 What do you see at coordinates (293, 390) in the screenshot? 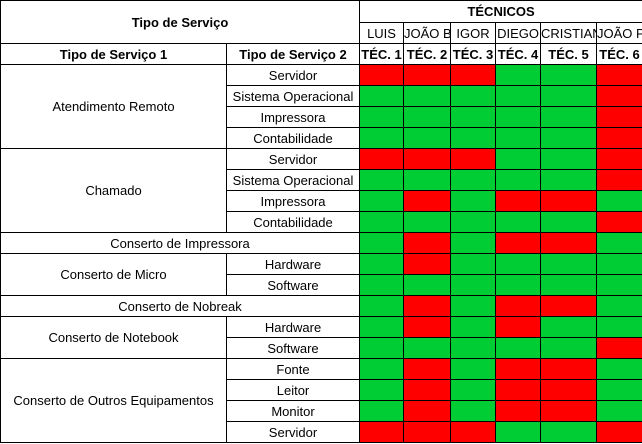
I see `service-type2-cell: Leitor` at bounding box center [293, 390].